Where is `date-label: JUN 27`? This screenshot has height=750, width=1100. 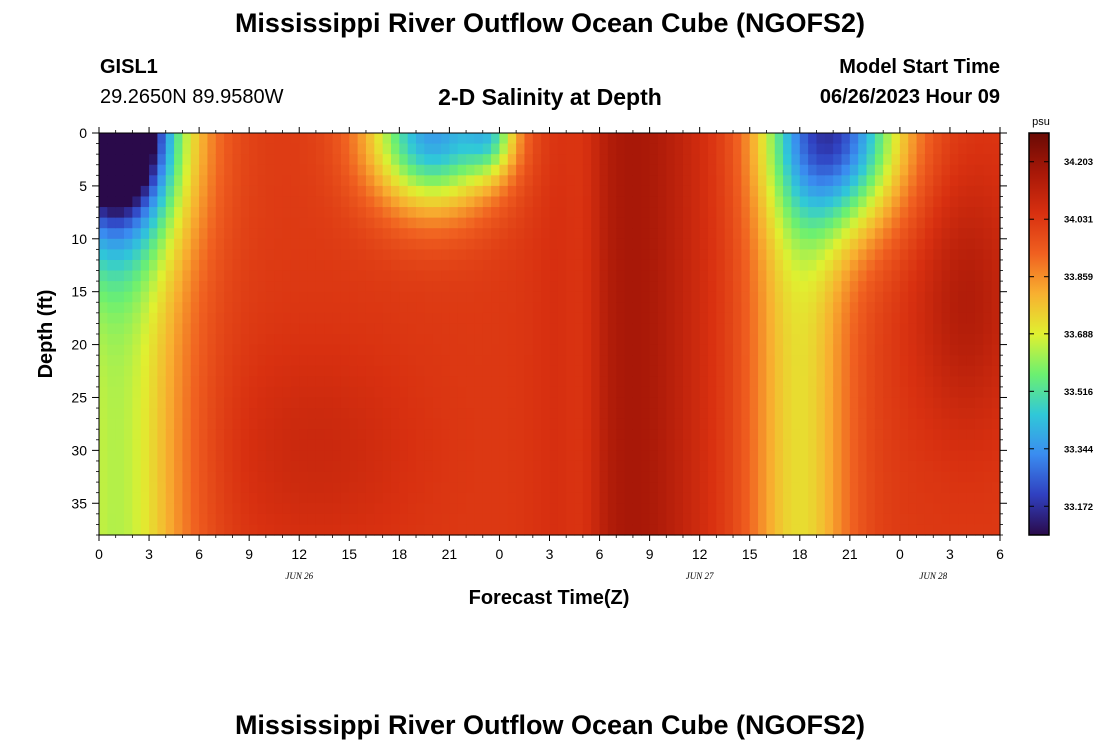 date-label: JUN 27 is located at coordinates (700, 576).